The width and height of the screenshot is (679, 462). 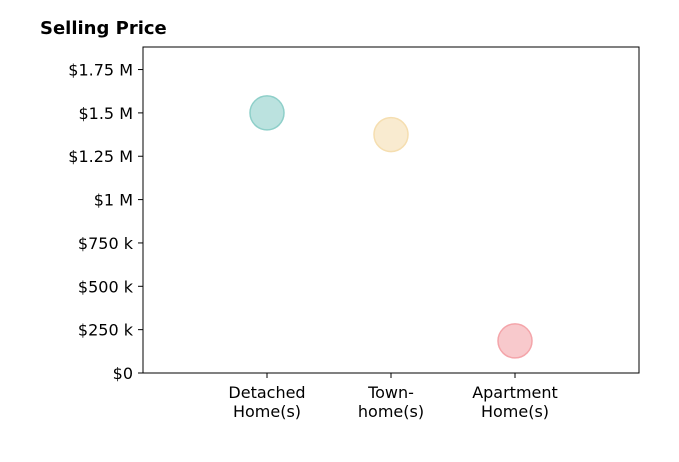 I want to click on y-tick-label: $1 M, so click(x=113, y=200).